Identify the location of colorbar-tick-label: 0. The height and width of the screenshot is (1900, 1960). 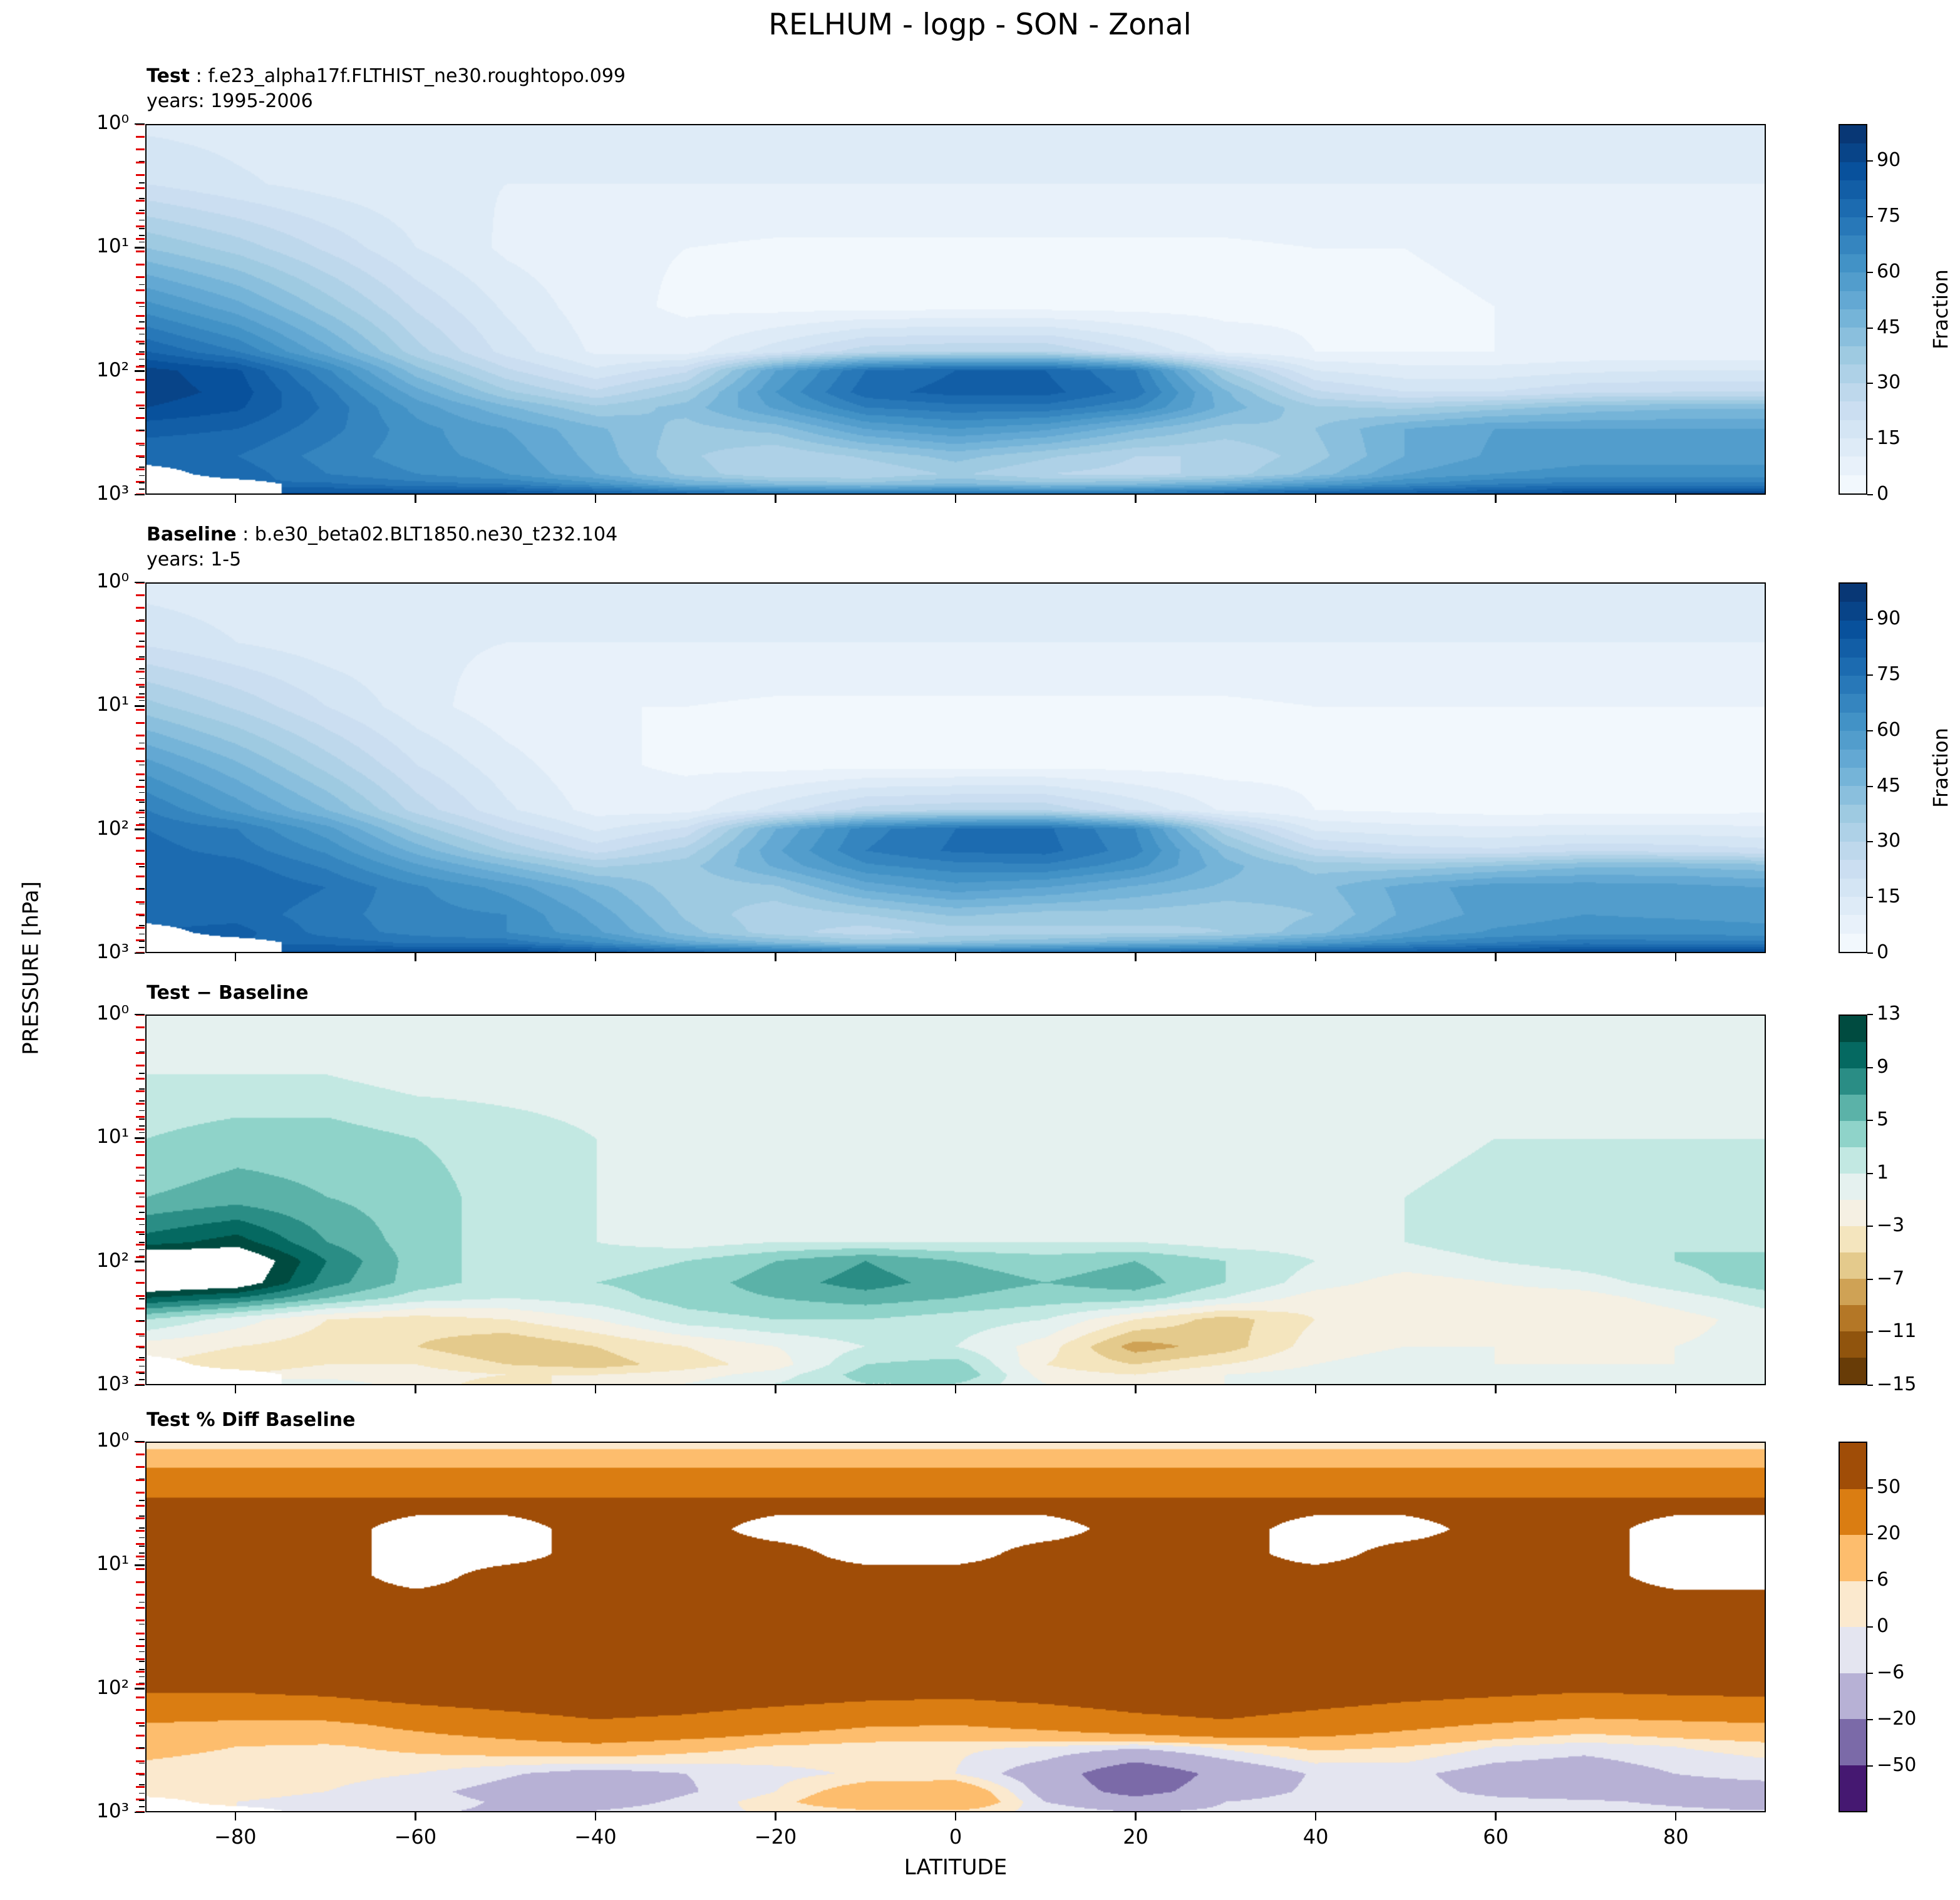
(1883, 1626).